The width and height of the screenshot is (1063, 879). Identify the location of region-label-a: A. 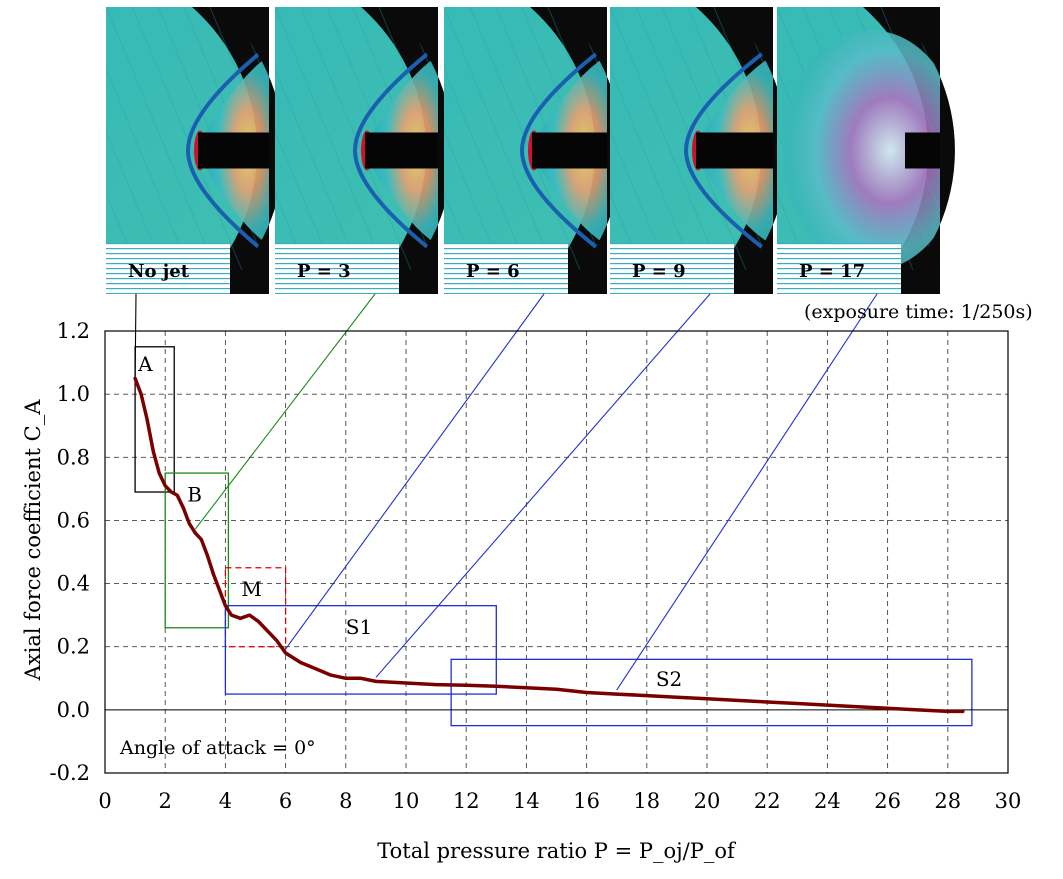
(145, 364).